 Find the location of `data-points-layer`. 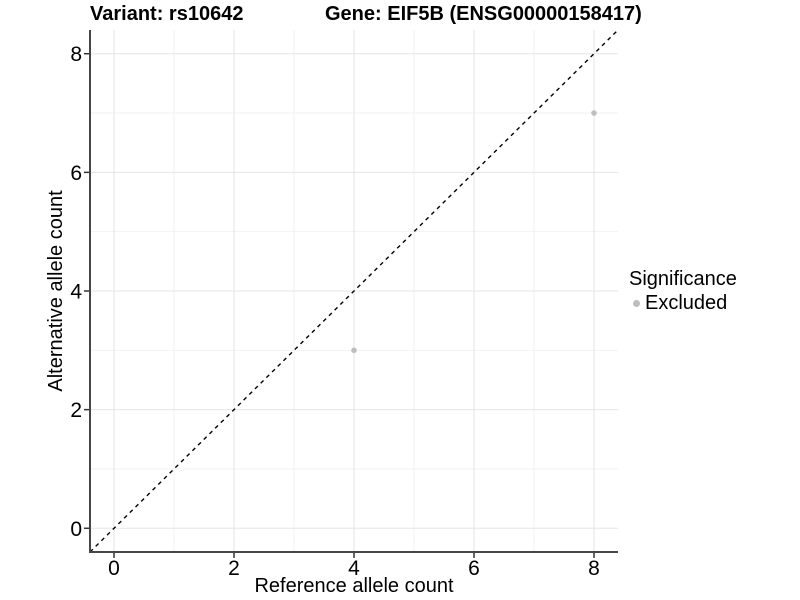

data-points-layer is located at coordinates (474, 232).